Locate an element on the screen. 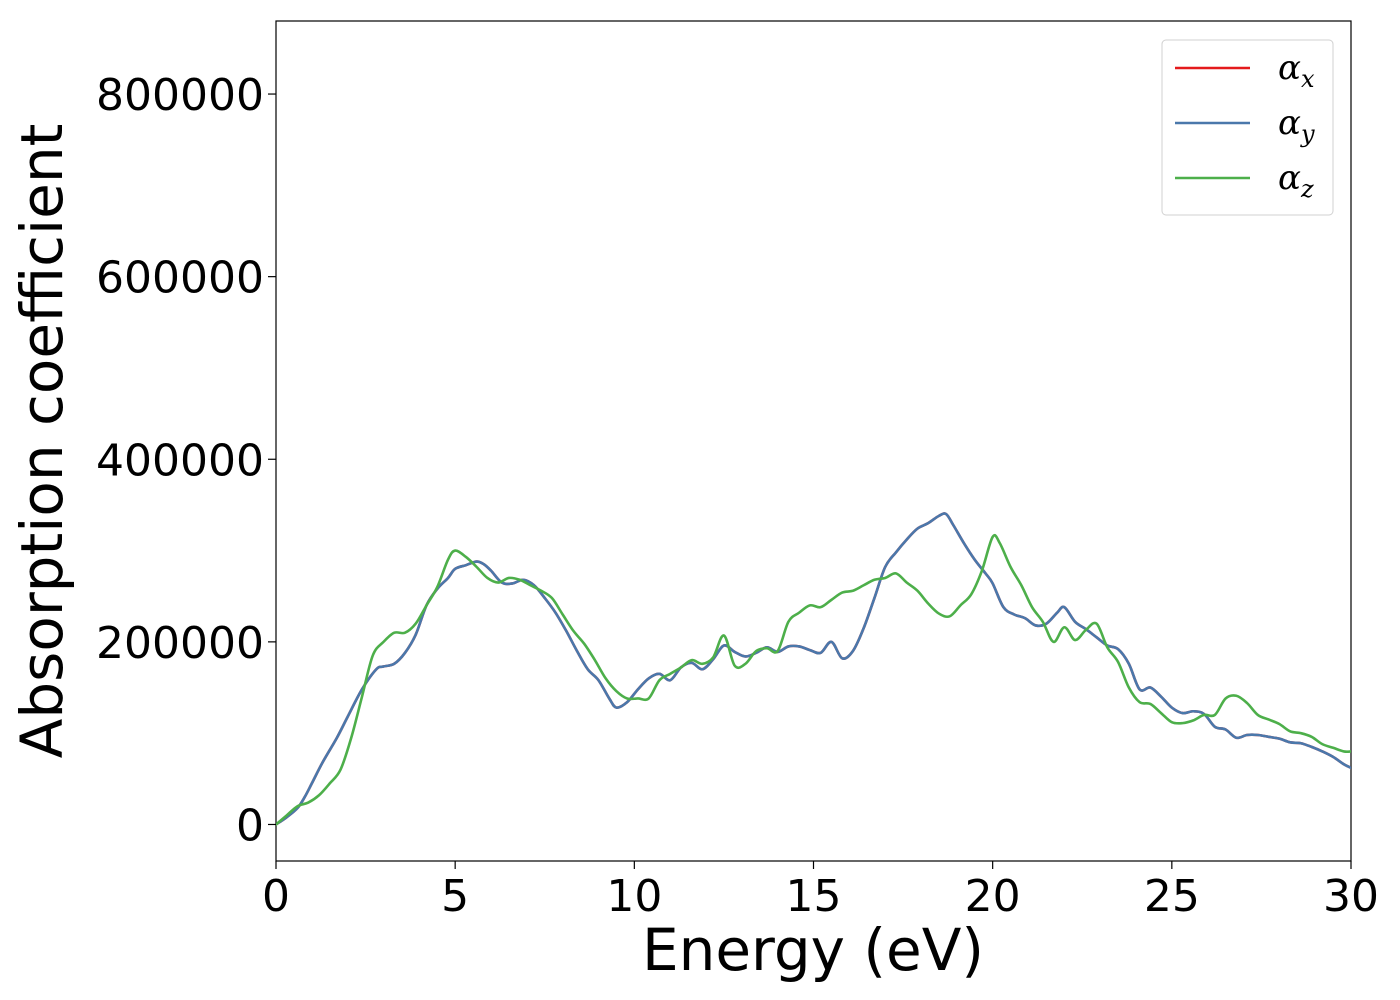 The height and width of the screenshot is (1000, 1400). x-tick-label: 0 is located at coordinates (276, 896).